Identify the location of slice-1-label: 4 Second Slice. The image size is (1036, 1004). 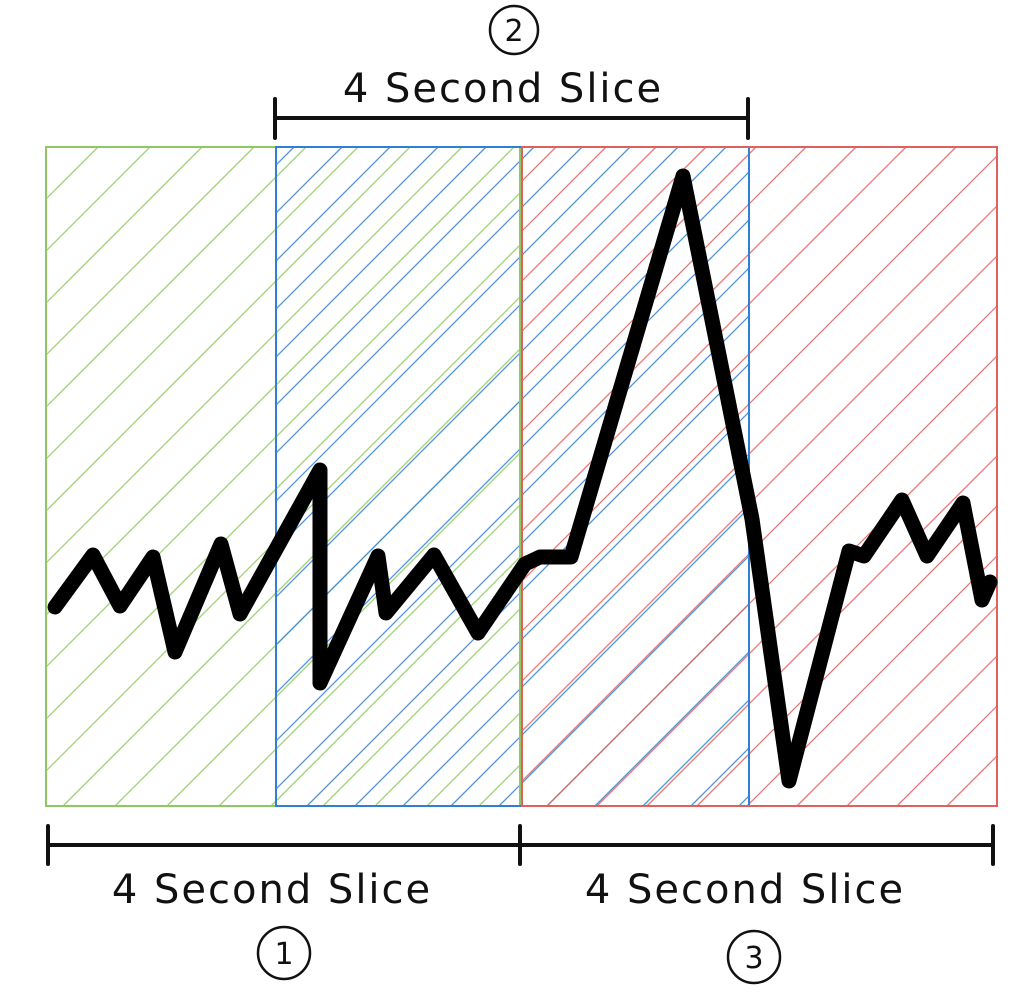
(272, 890).